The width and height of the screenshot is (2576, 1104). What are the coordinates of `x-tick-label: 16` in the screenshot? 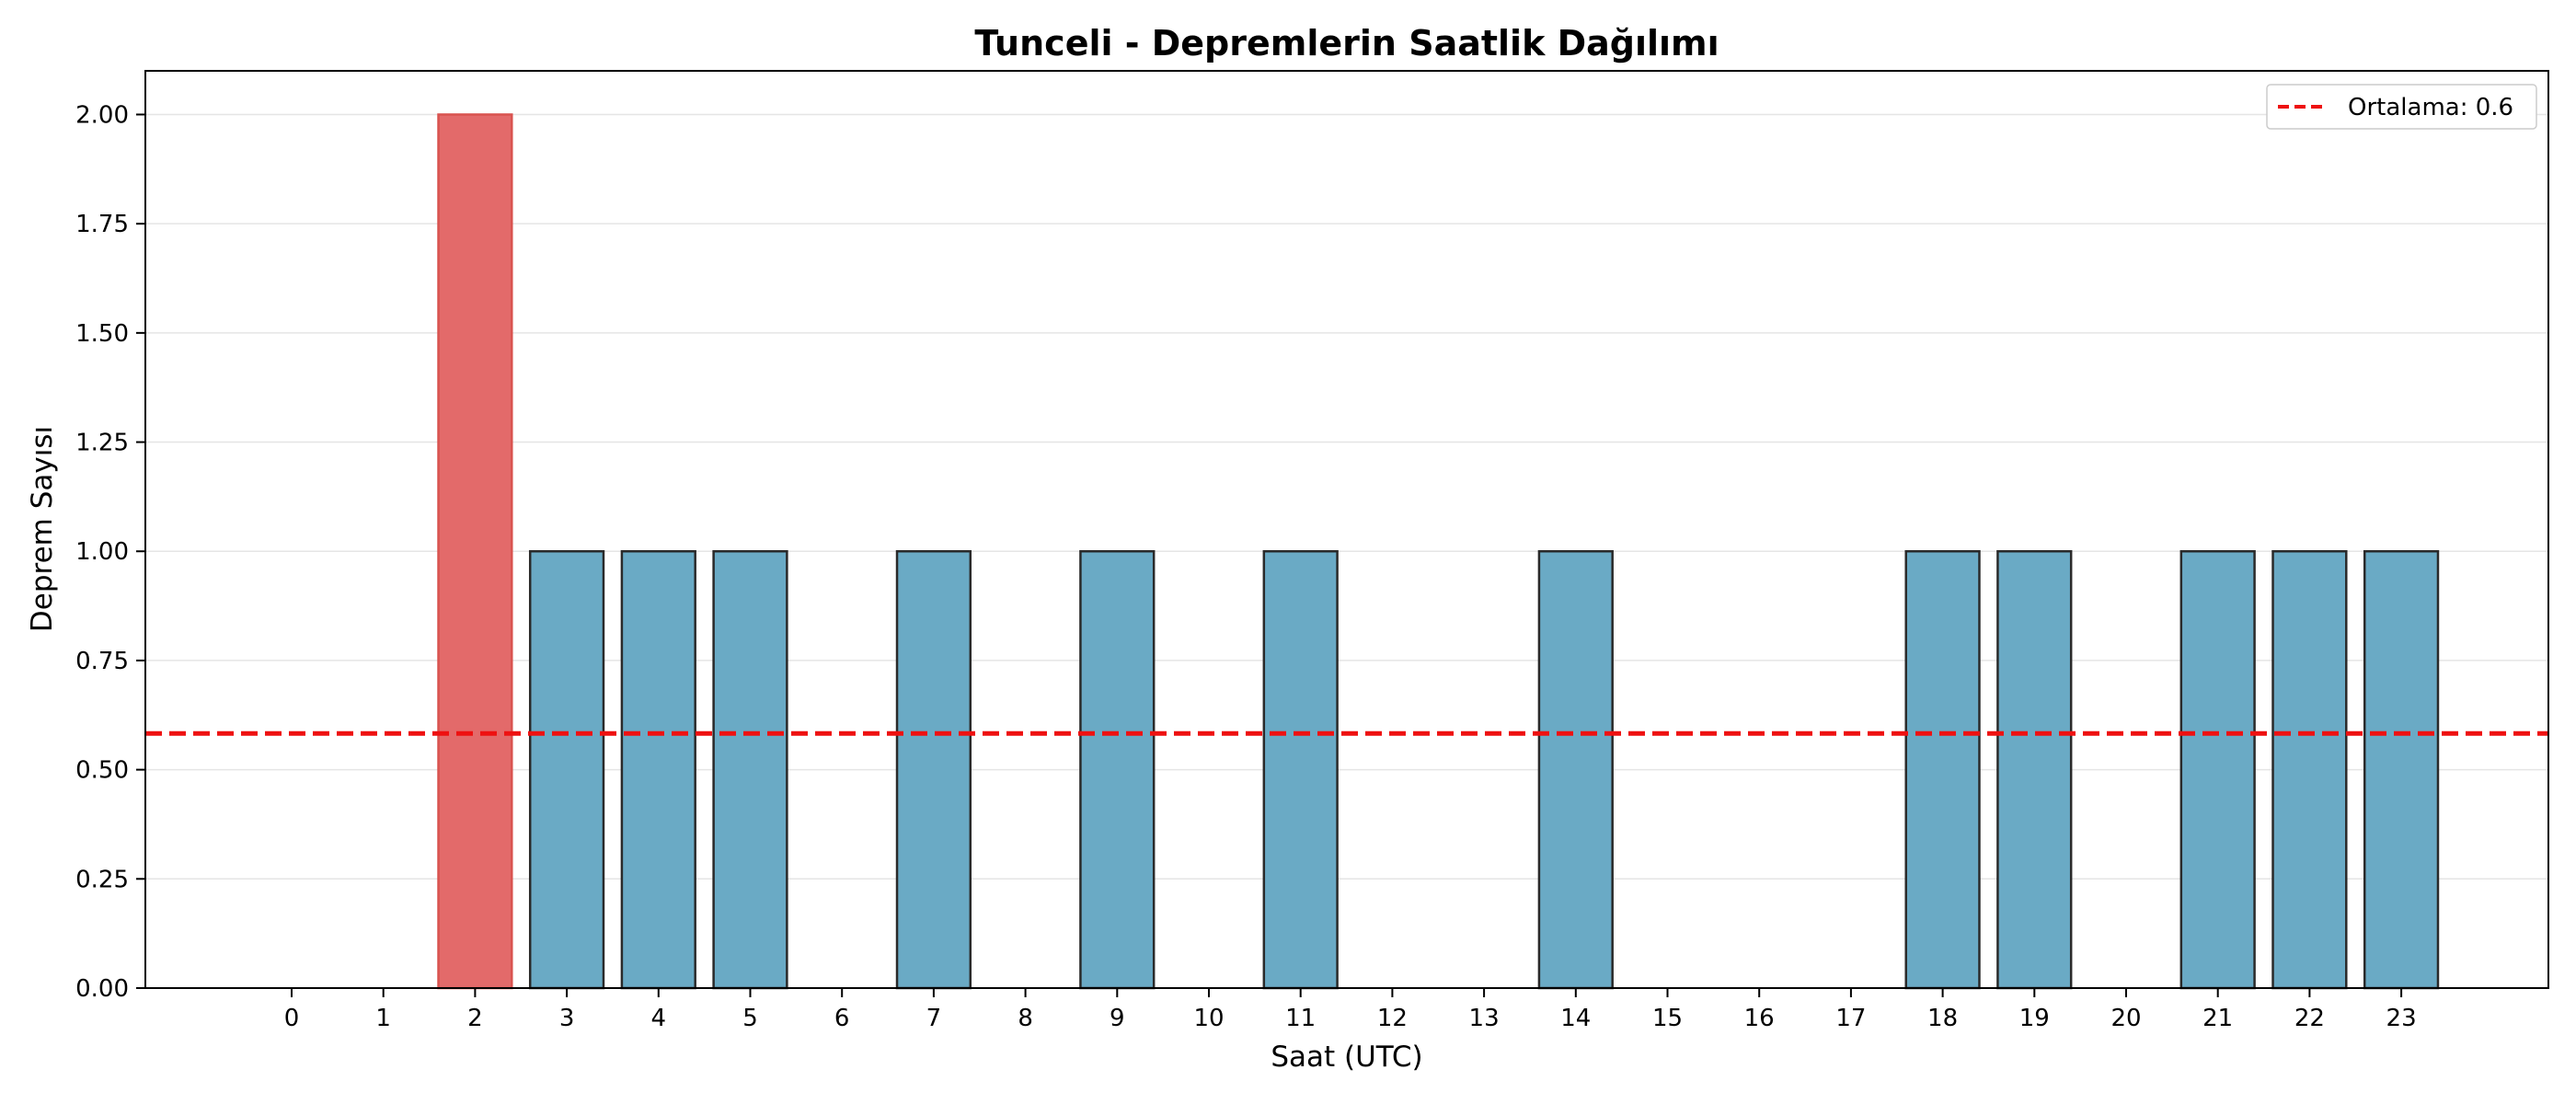 It's located at (1759, 1018).